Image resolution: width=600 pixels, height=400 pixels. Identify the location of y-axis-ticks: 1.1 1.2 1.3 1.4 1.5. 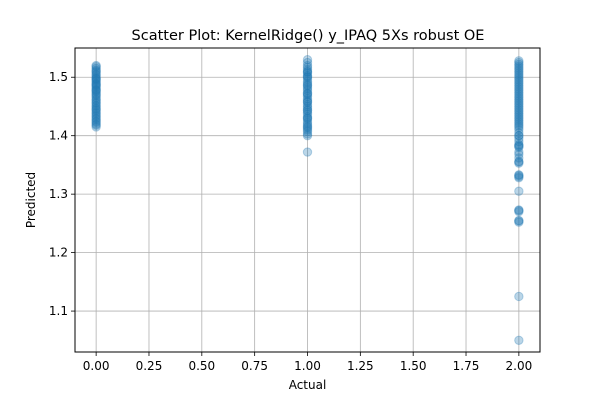
(62, 194).